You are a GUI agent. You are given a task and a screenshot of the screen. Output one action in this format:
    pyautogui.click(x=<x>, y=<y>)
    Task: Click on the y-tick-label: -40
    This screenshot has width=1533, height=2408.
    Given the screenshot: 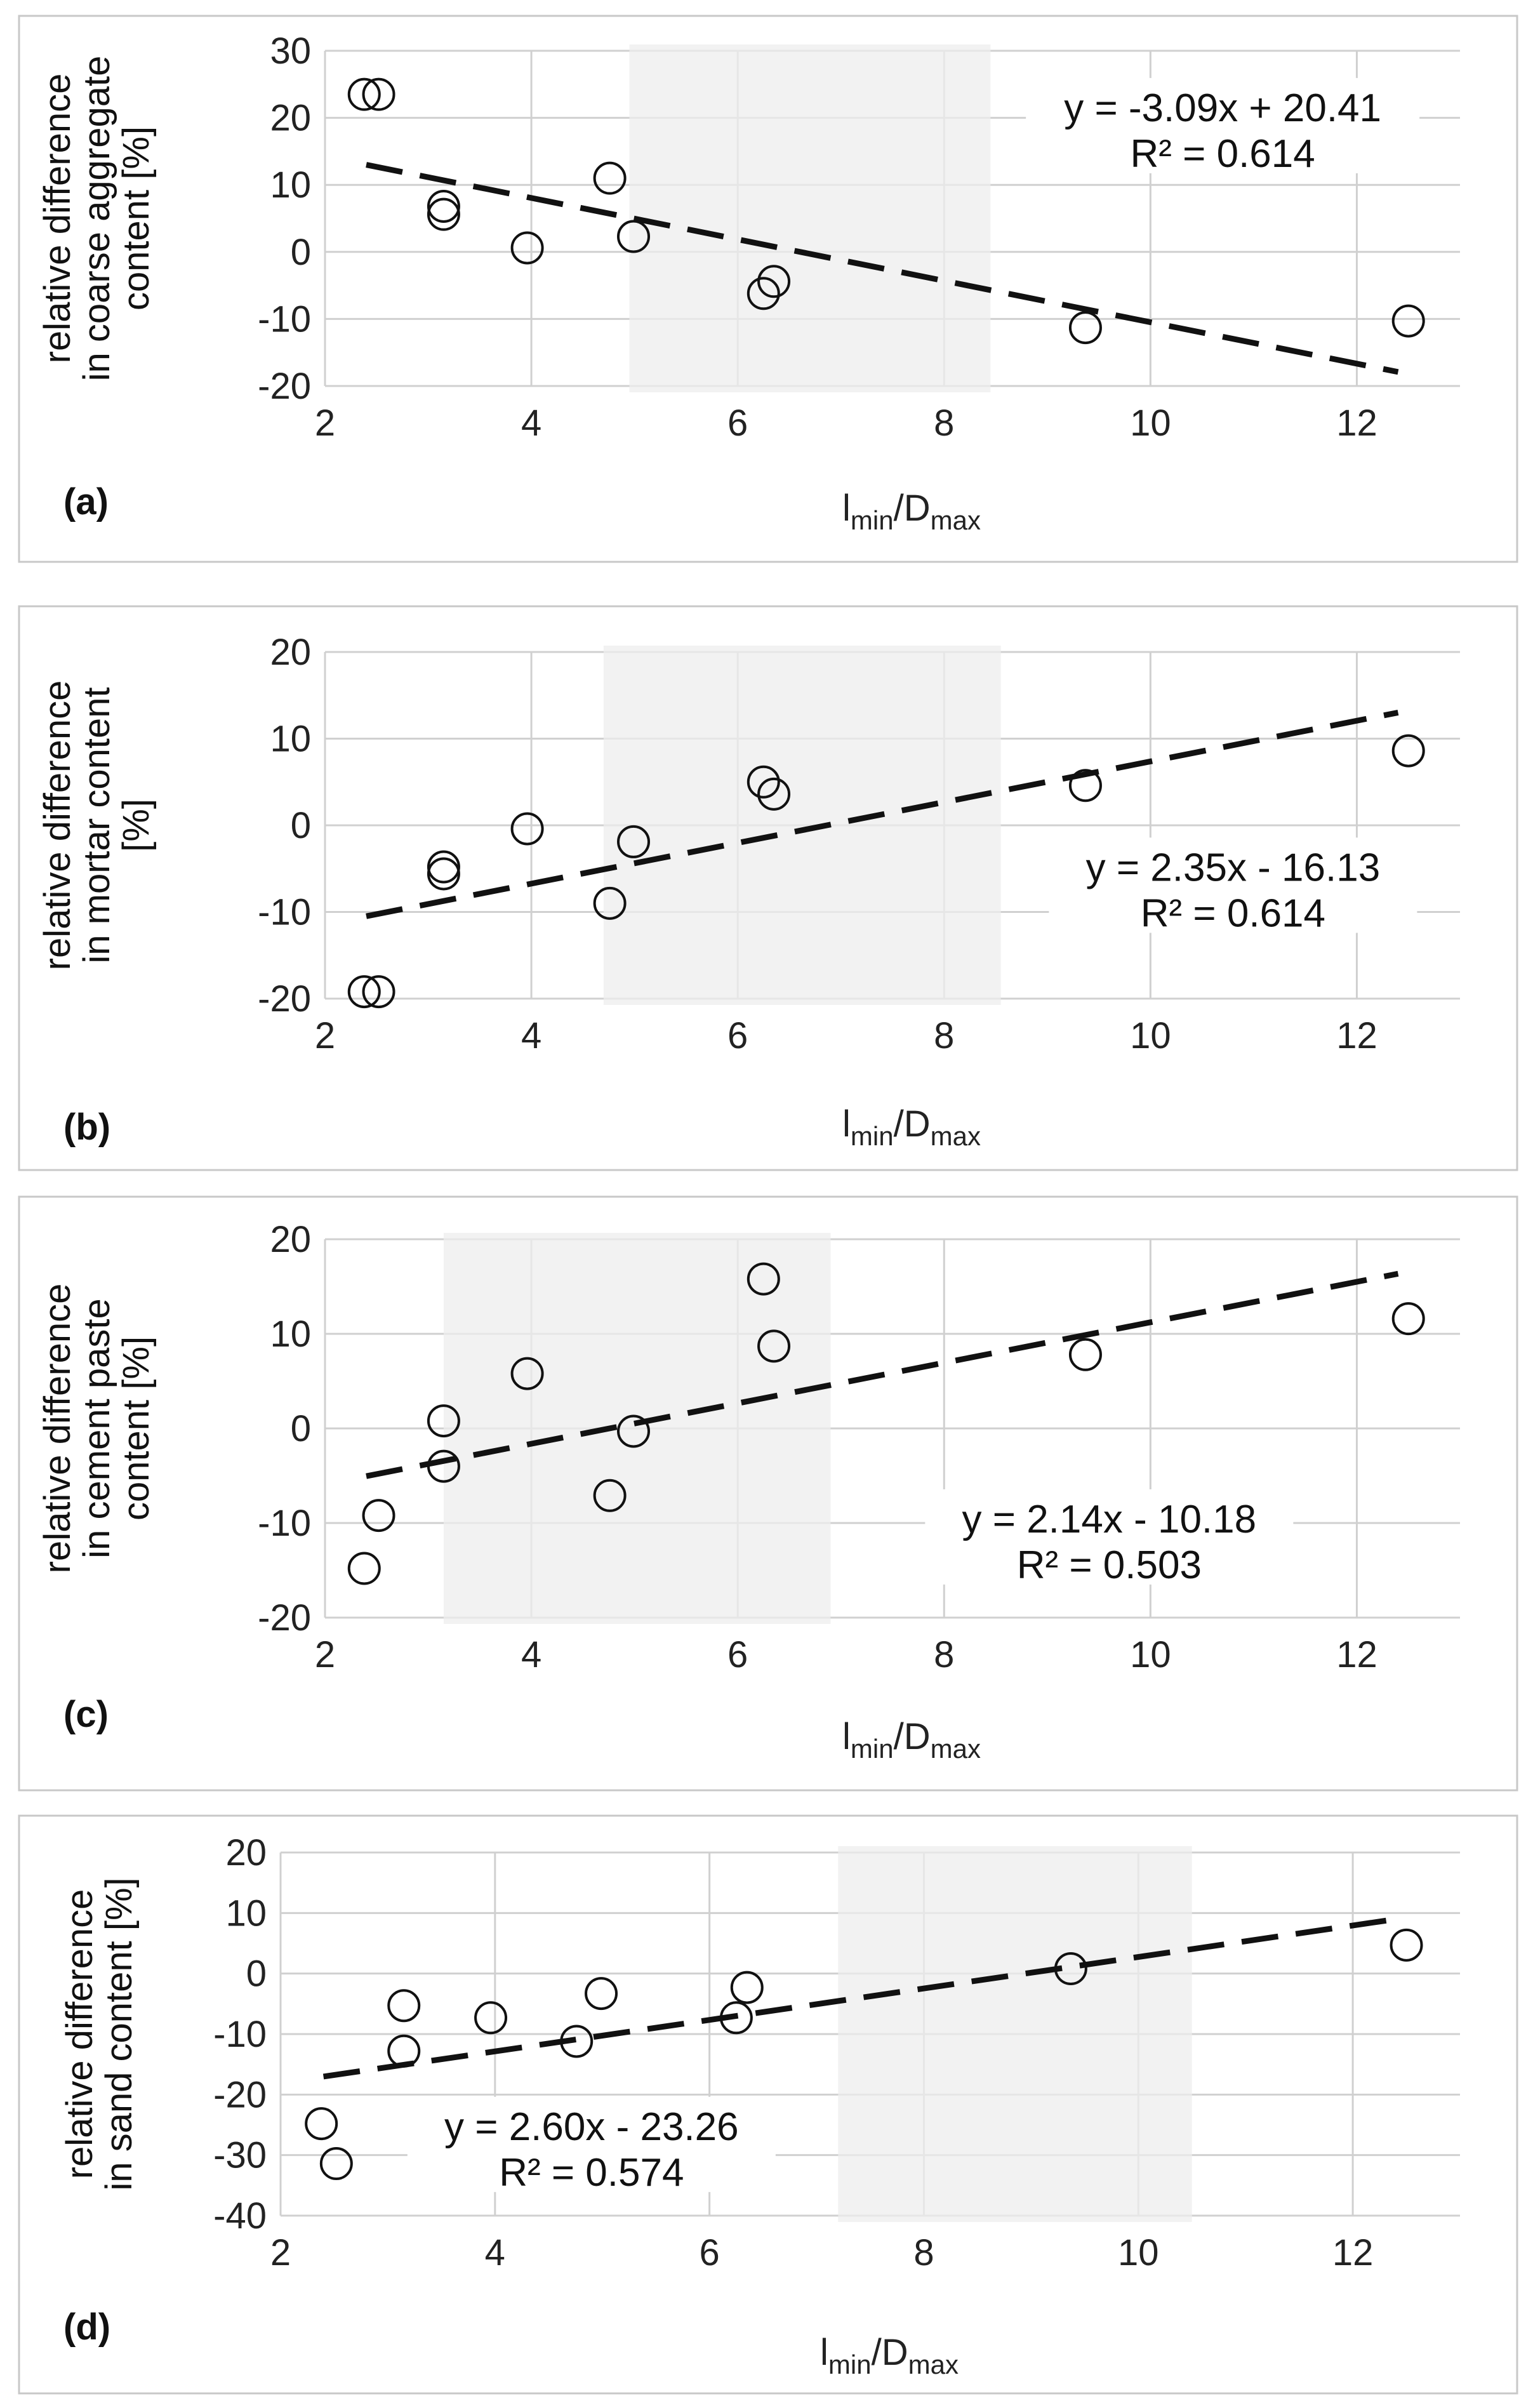 What is the action you would take?
    pyautogui.click(x=240, y=2216)
    